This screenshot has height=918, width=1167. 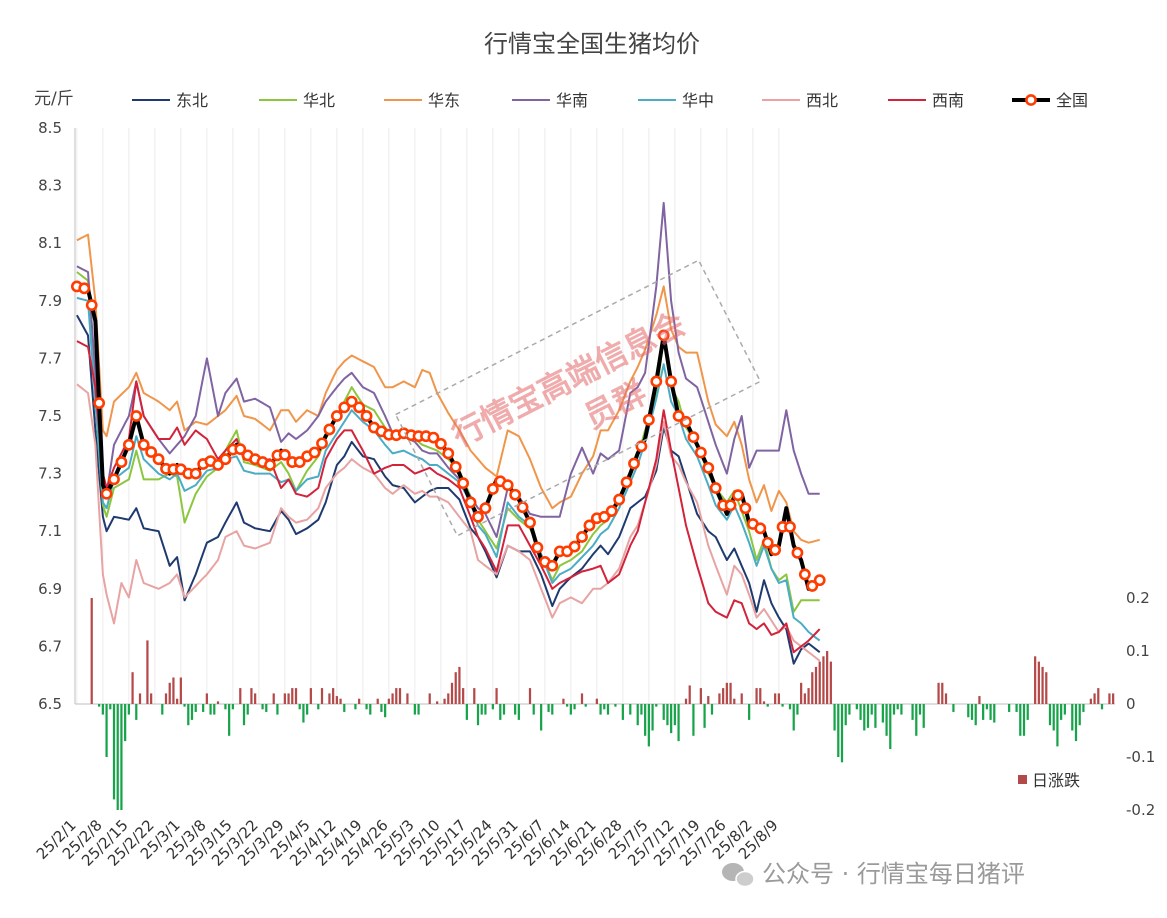 What do you see at coordinates (50, 243) in the screenshot?
I see `y-tick-label: 8.1` at bounding box center [50, 243].